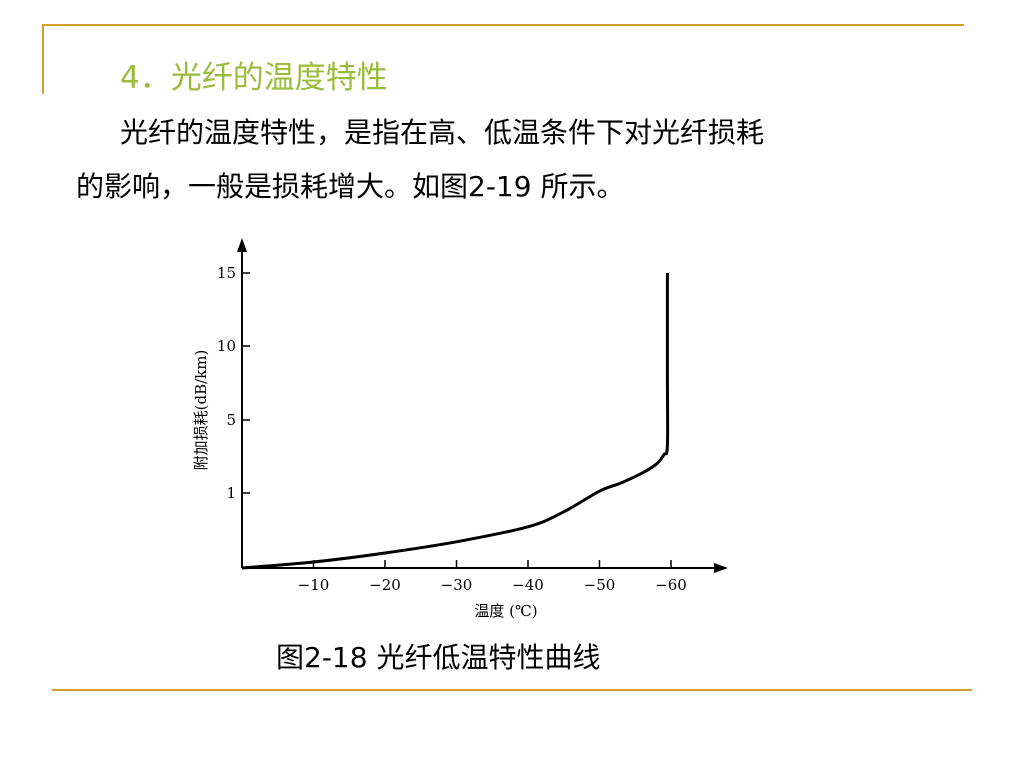 Image resolution: width=1024 pixels, height=768 pixels. I want to click on y-tick-label: 1, so click(231, 493).